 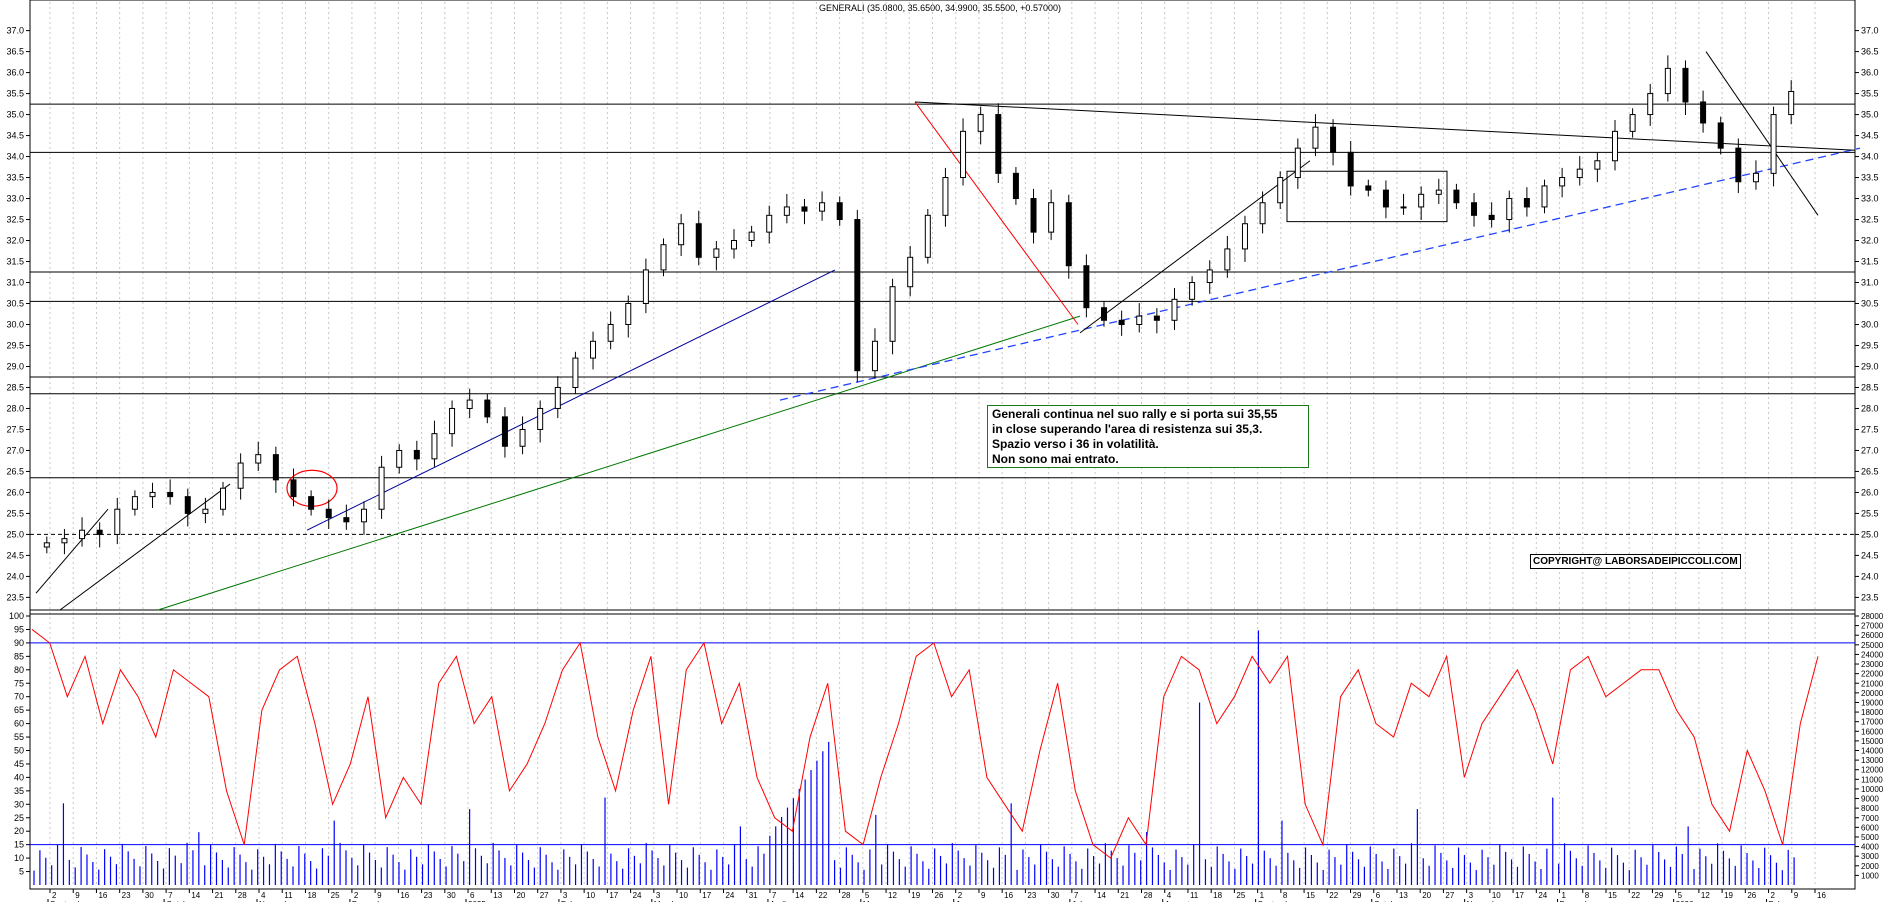 I want to click on price-tick-label-left: 29.5, so click(x=15, y=345).